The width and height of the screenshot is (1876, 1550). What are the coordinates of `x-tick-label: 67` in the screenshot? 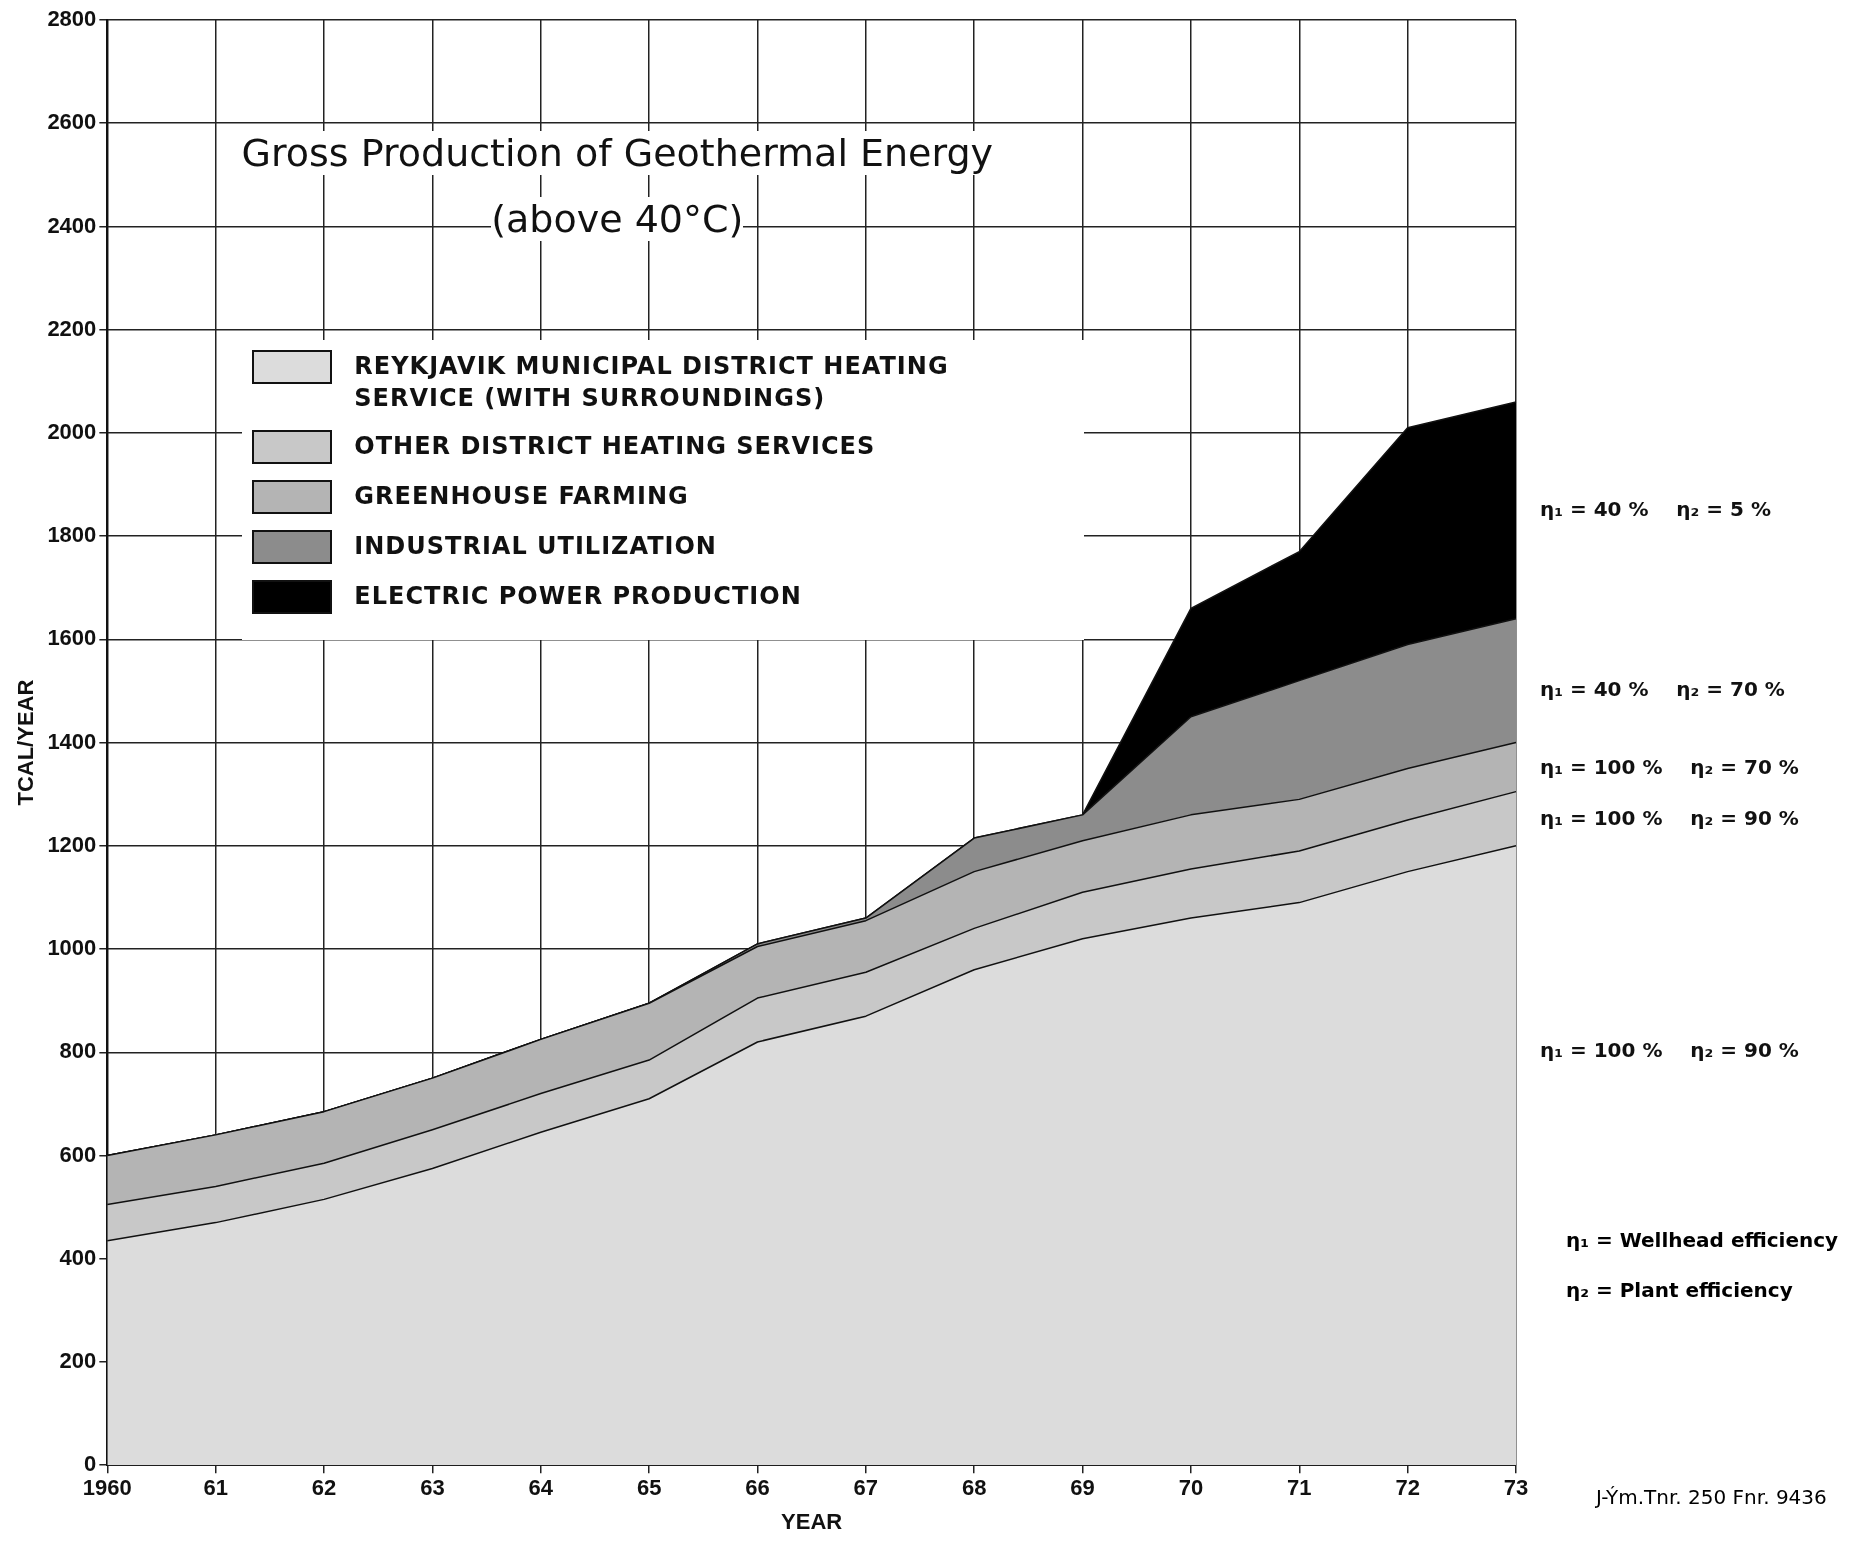 It's located at (866, 1488).